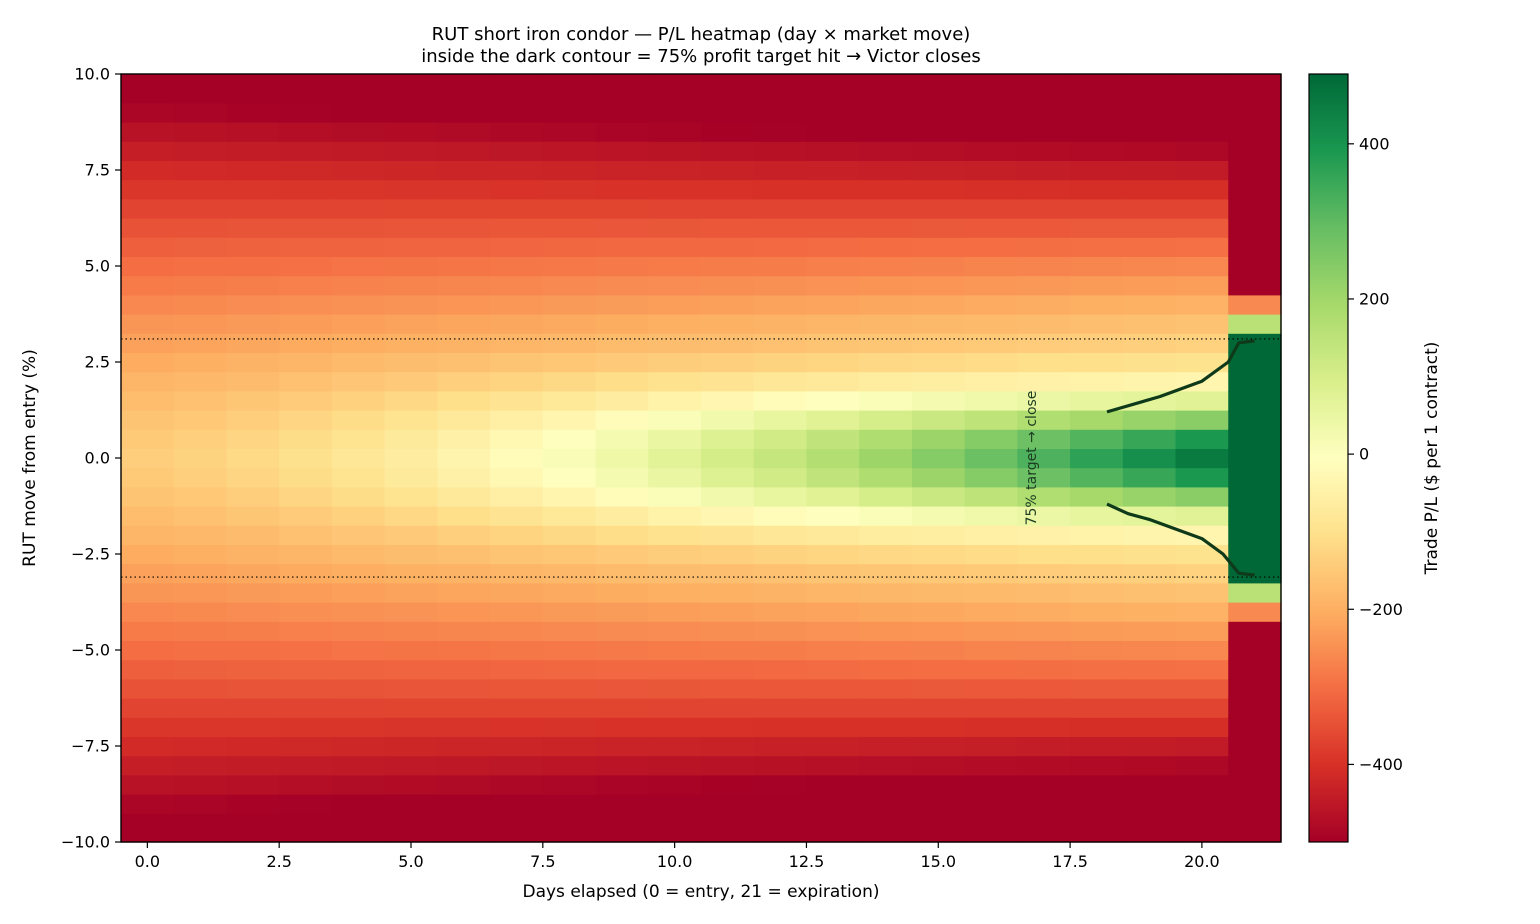 This screenshot has height=924, width=1540. Describe the element at coordinates (30, 458) in the screenshot. I see `y-axis-label: RUT move from entry (%)` at that location.